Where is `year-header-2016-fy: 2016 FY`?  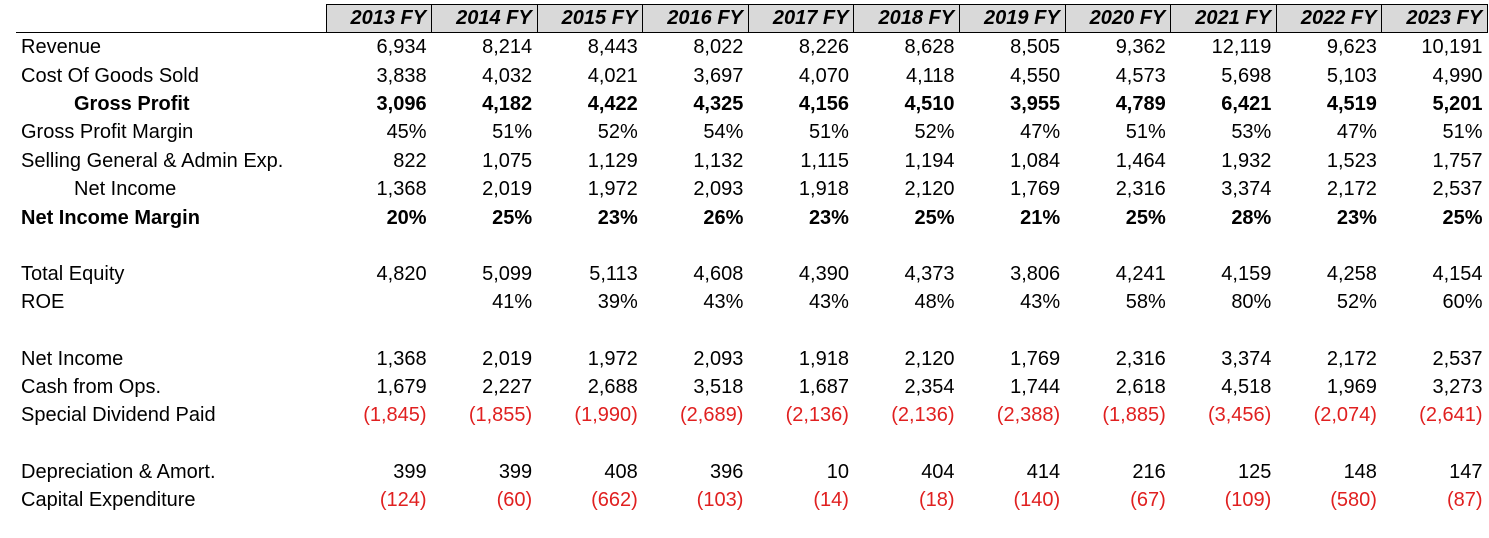 year-header-2016-fy: 2016 FY is located at coordinates (695, 18).